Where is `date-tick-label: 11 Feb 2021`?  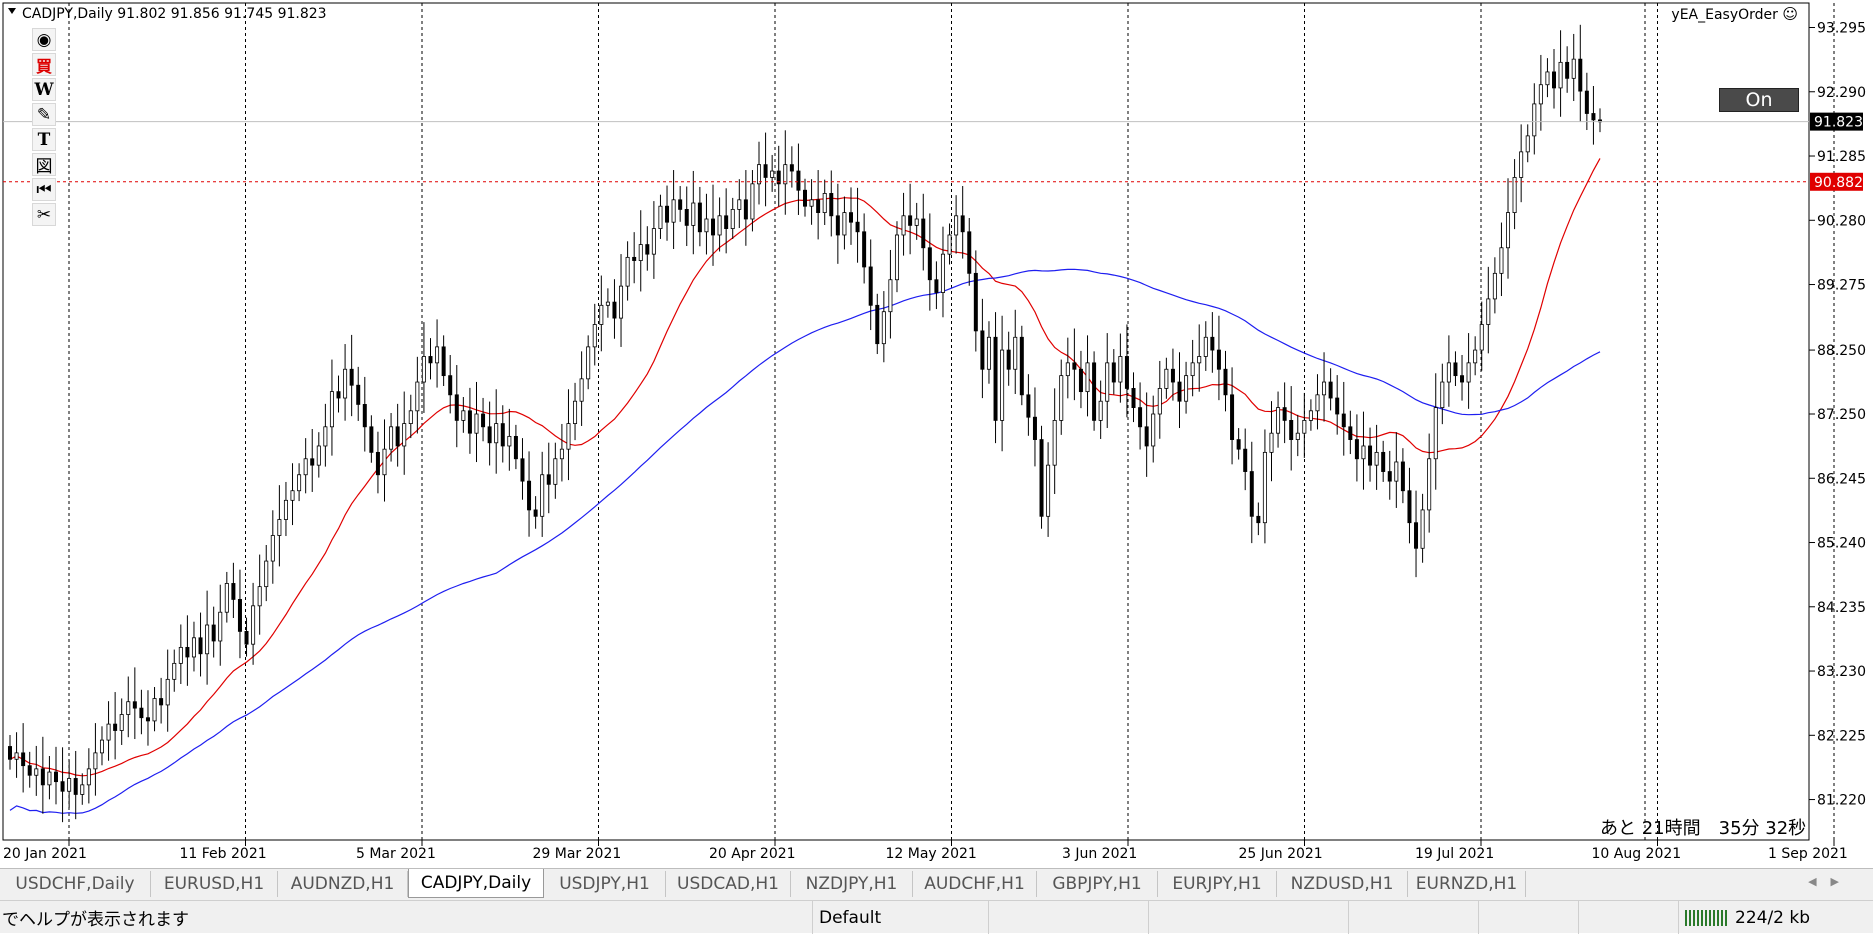
date-tick-label: 11 Feb 2021 is located at coordinates (223, 854).